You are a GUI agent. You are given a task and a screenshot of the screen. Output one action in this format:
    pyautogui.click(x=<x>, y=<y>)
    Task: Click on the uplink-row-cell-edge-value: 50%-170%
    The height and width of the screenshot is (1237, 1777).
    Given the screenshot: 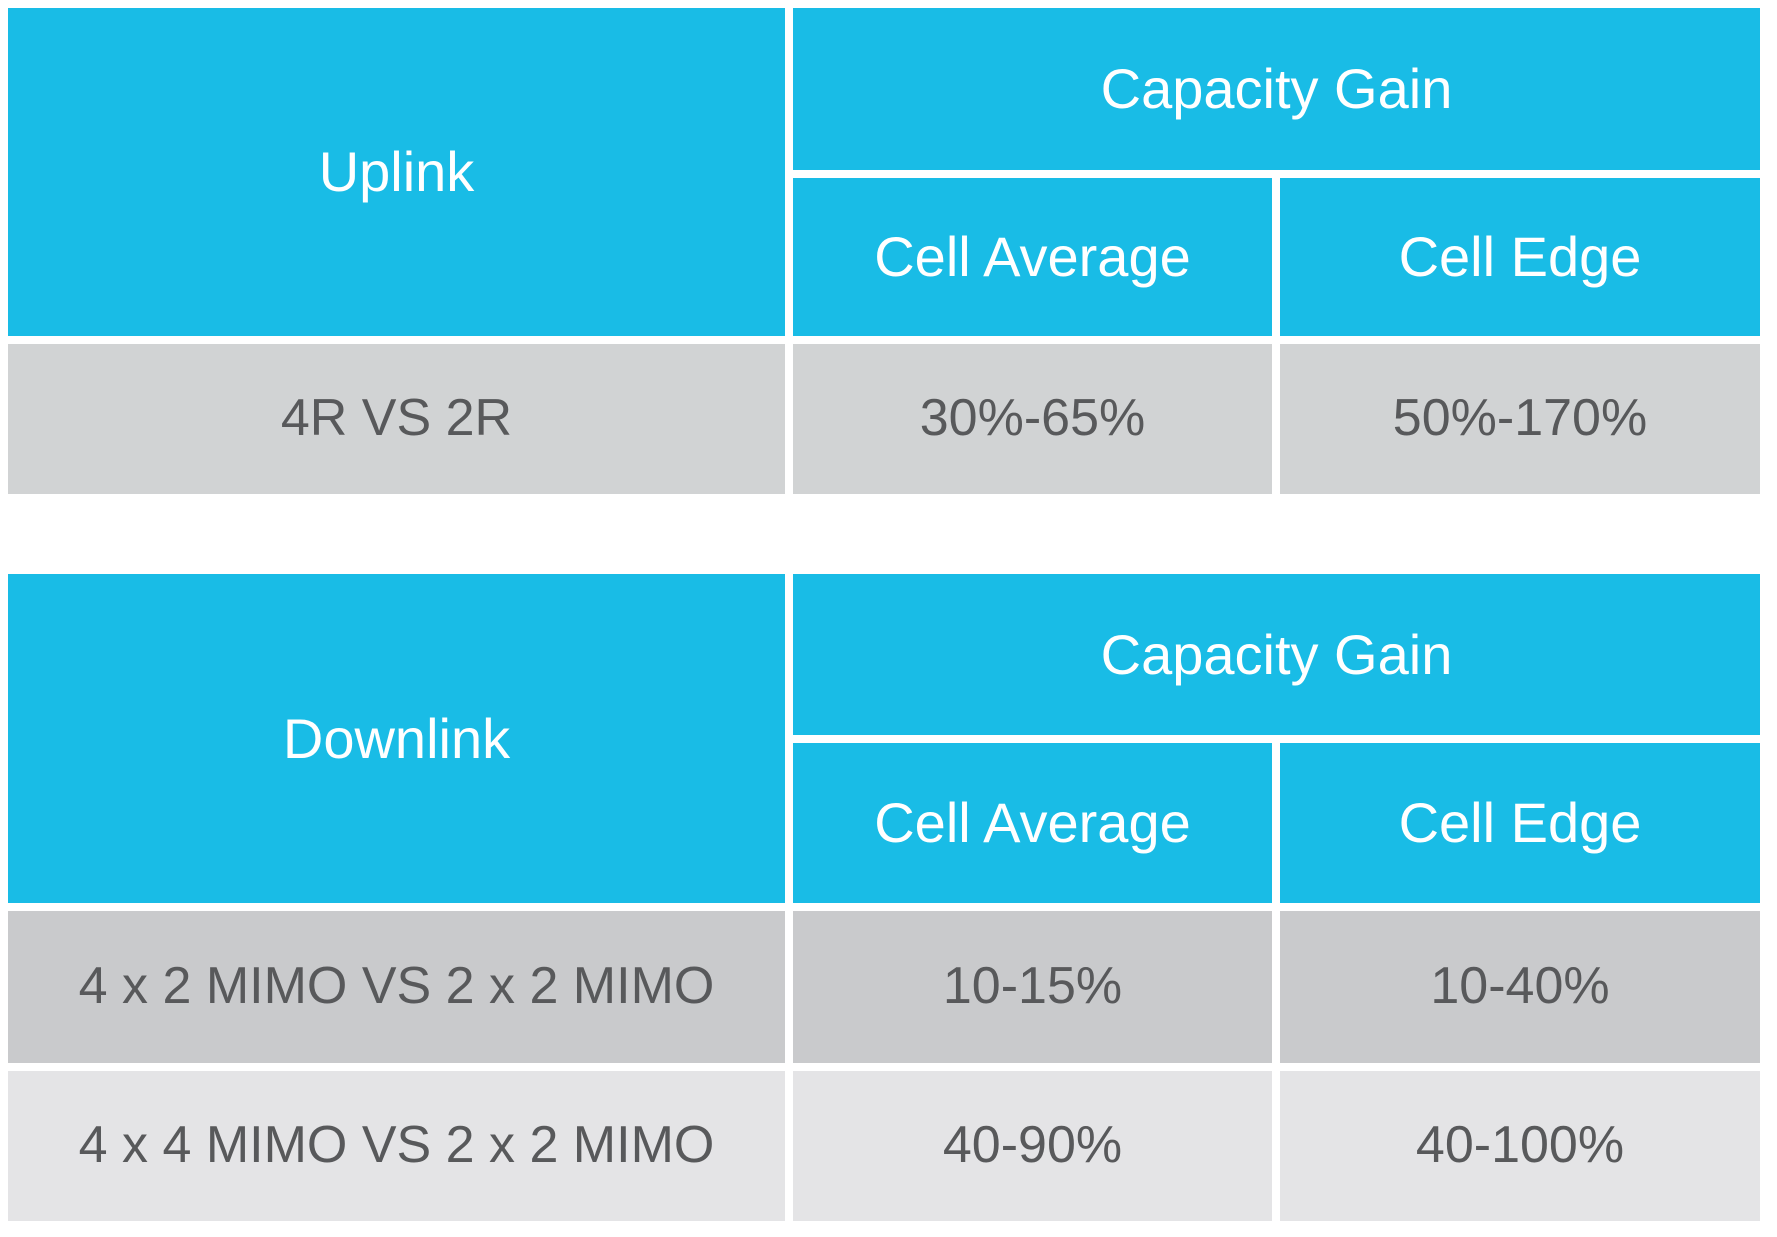 What is the action you would take?
    pyautogui.click(x=1520, y=419)
    